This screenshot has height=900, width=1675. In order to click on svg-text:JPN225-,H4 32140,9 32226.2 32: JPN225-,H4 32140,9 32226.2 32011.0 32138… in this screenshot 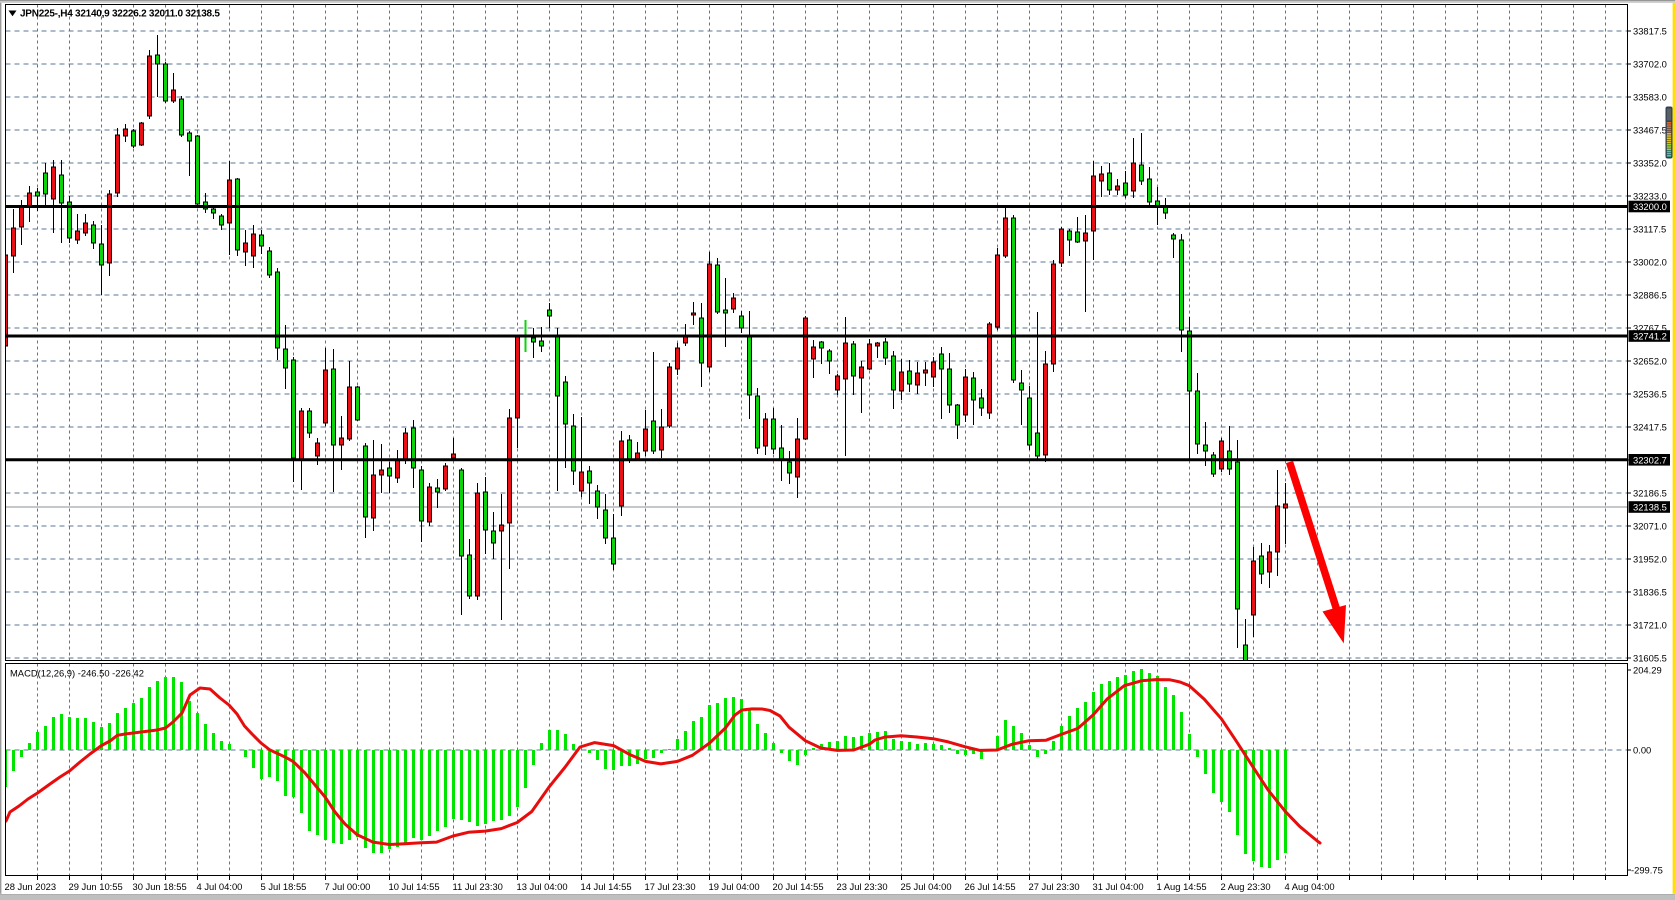, I will do `click(120, 14)`.